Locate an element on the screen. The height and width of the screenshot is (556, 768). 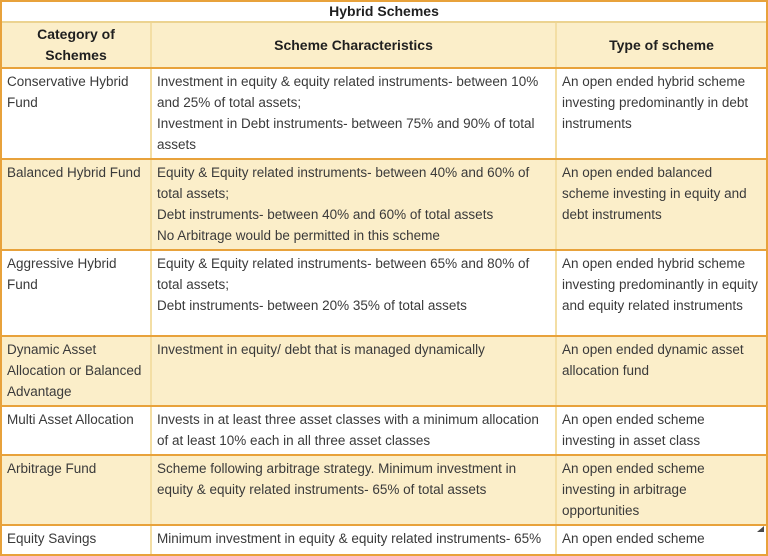
category-cell: Conservative Hybrid Fund is located at coordinates (76, 114).